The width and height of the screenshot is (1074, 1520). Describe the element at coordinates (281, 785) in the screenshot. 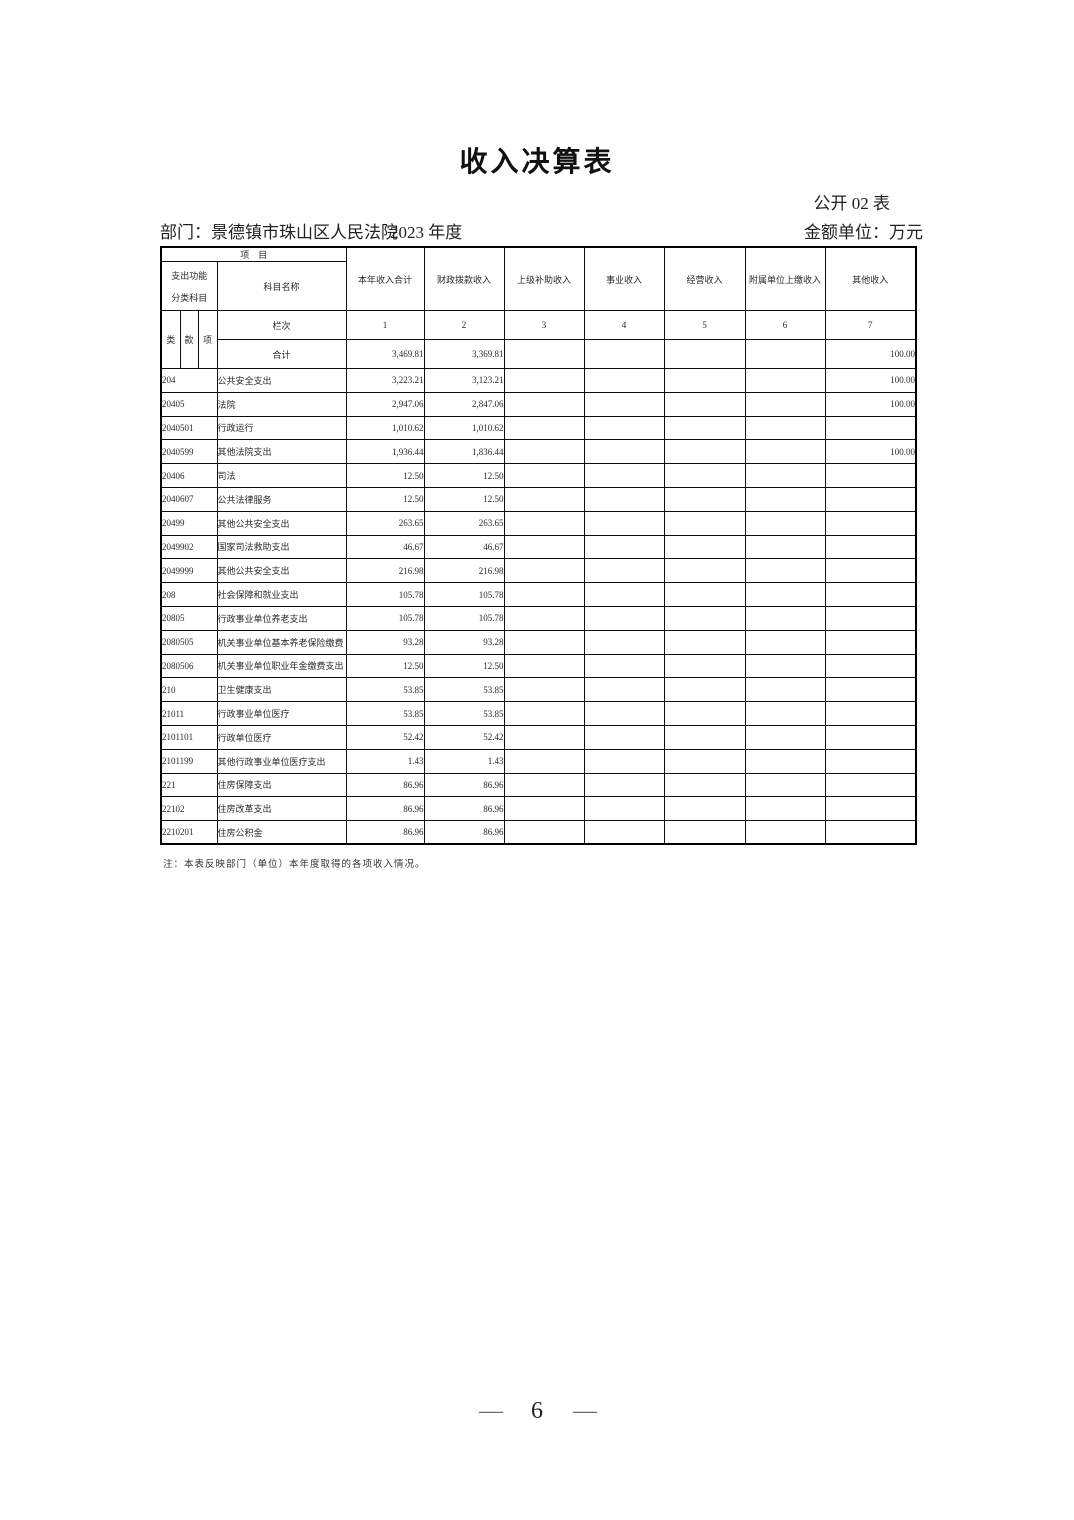

I see `row-subject-name: 住房保障支出` at that location.